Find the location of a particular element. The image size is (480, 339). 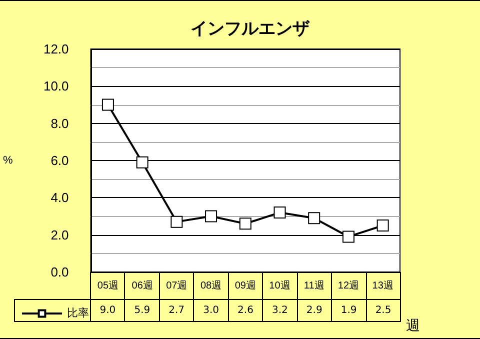

y-tick-label: 2.0 is located at coordinates (59, 234).